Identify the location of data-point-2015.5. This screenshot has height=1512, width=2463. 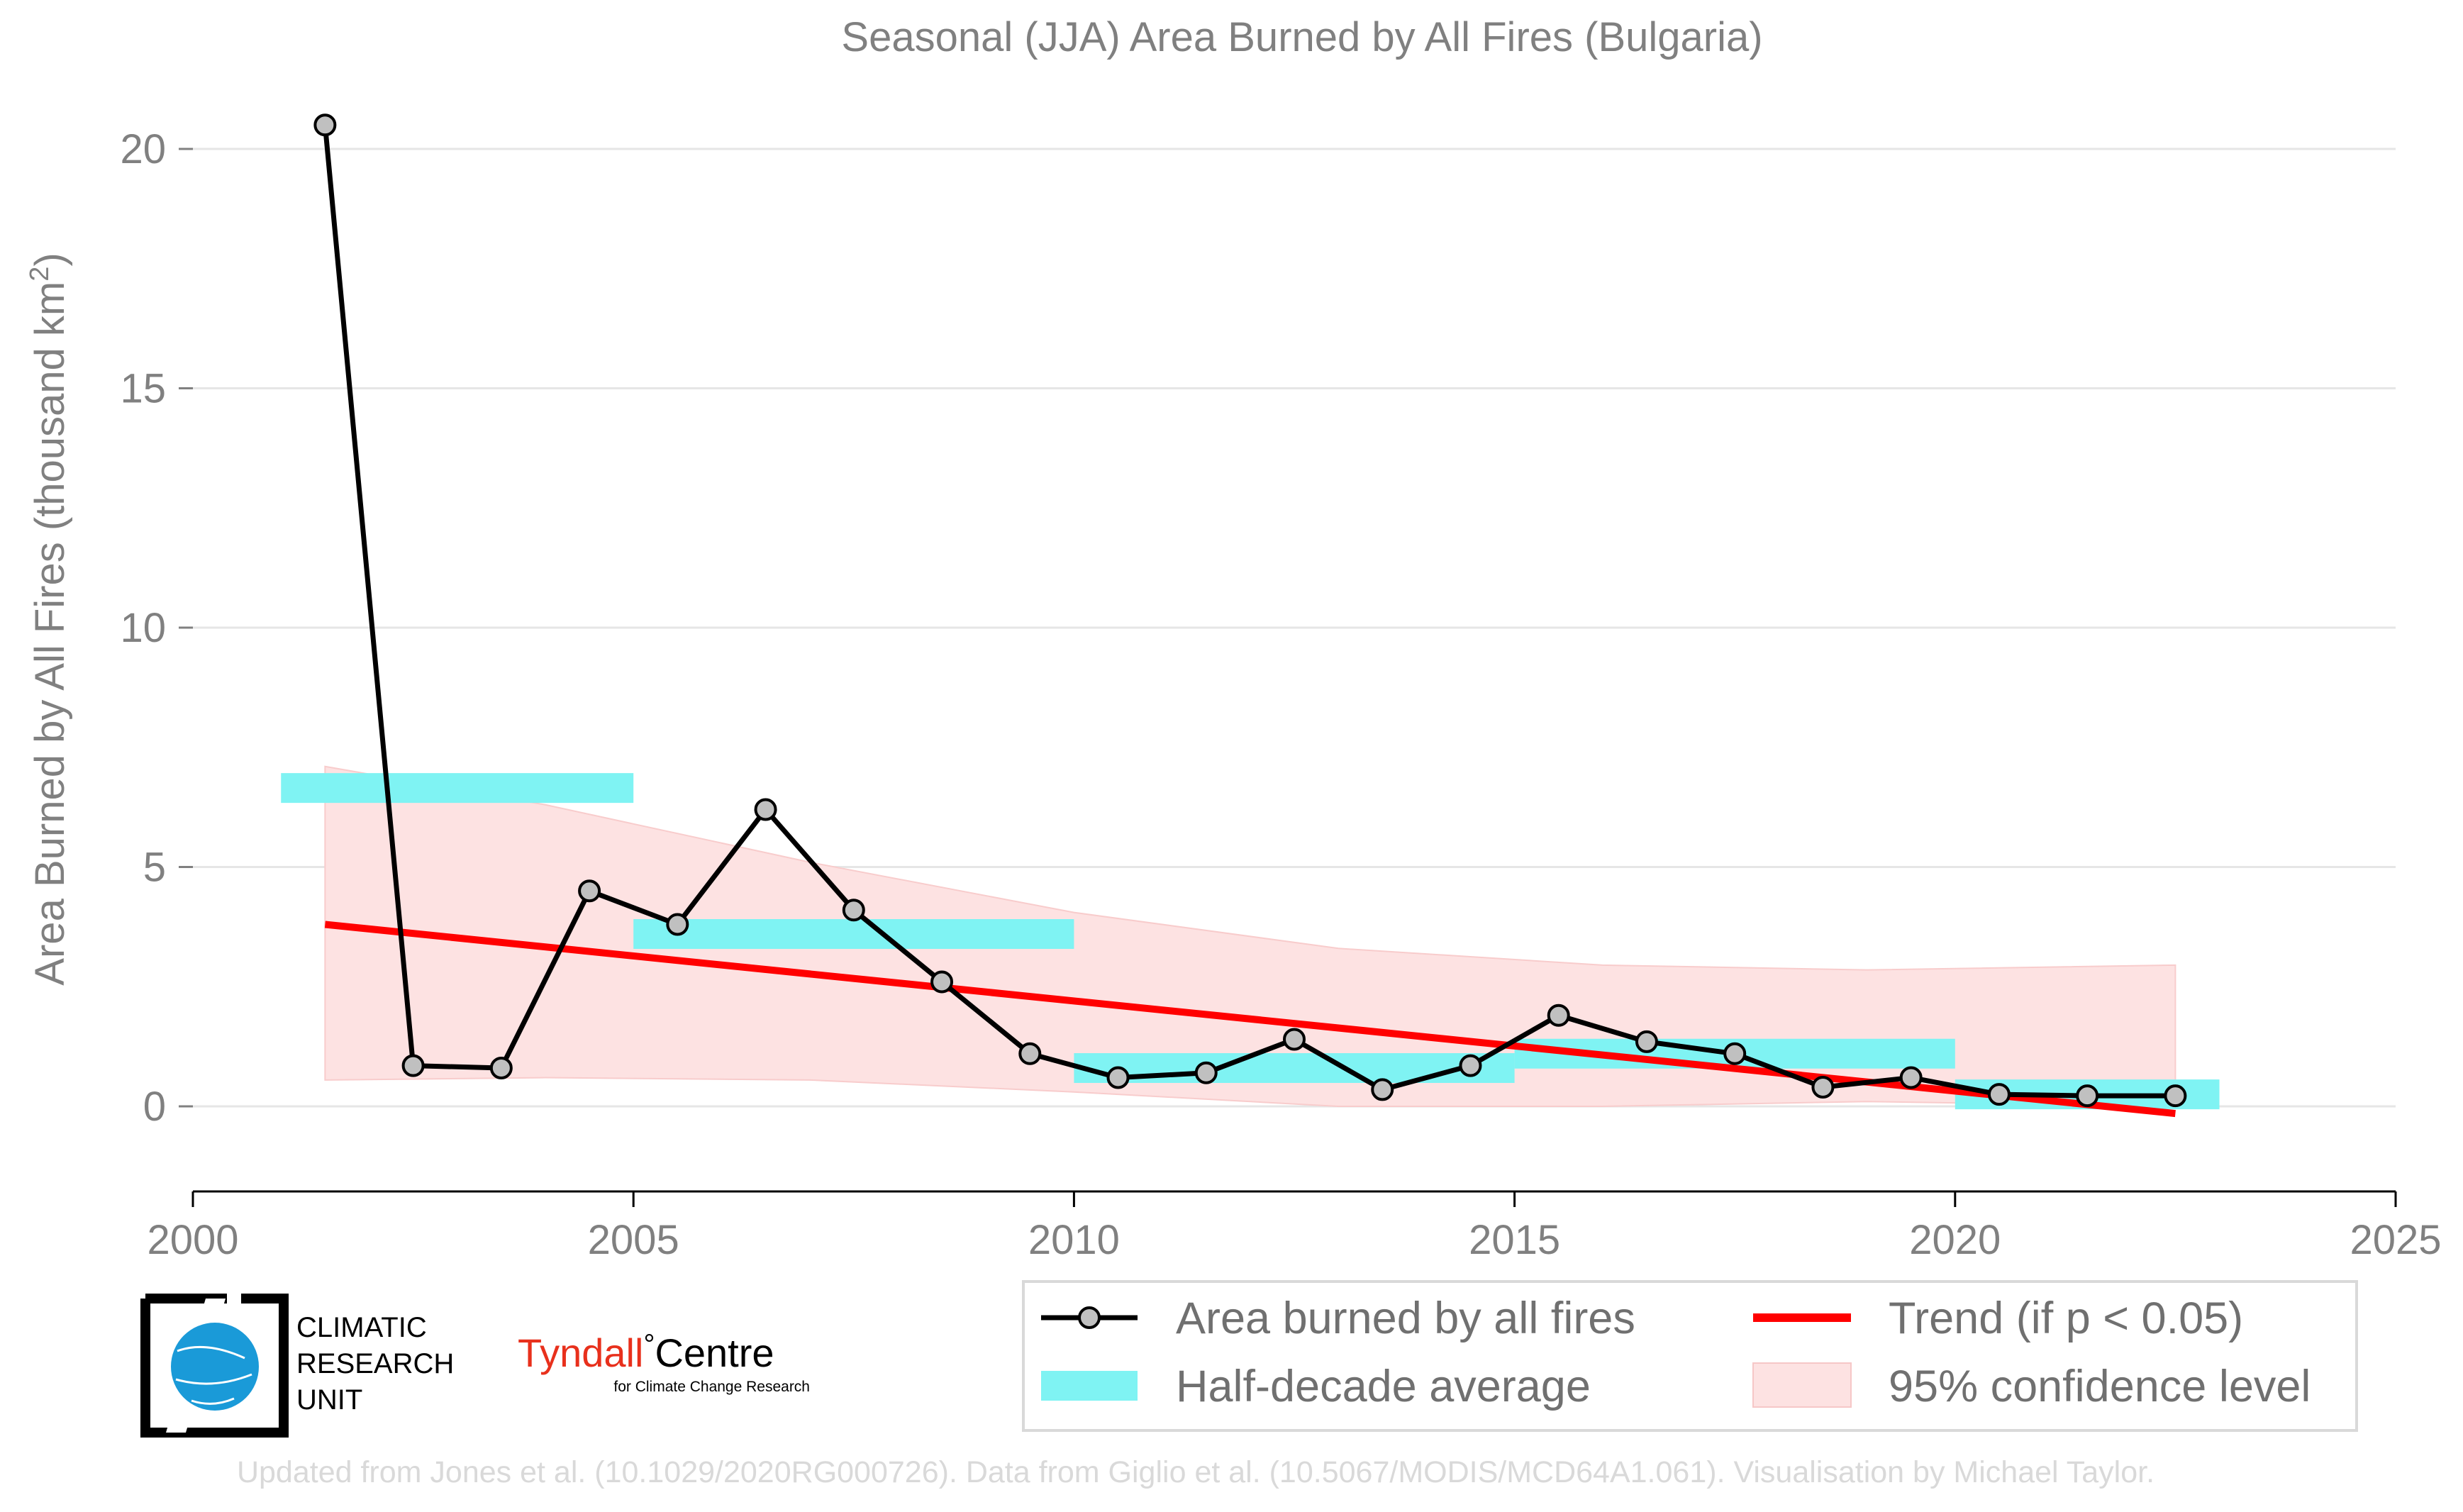
(1559, 1015).